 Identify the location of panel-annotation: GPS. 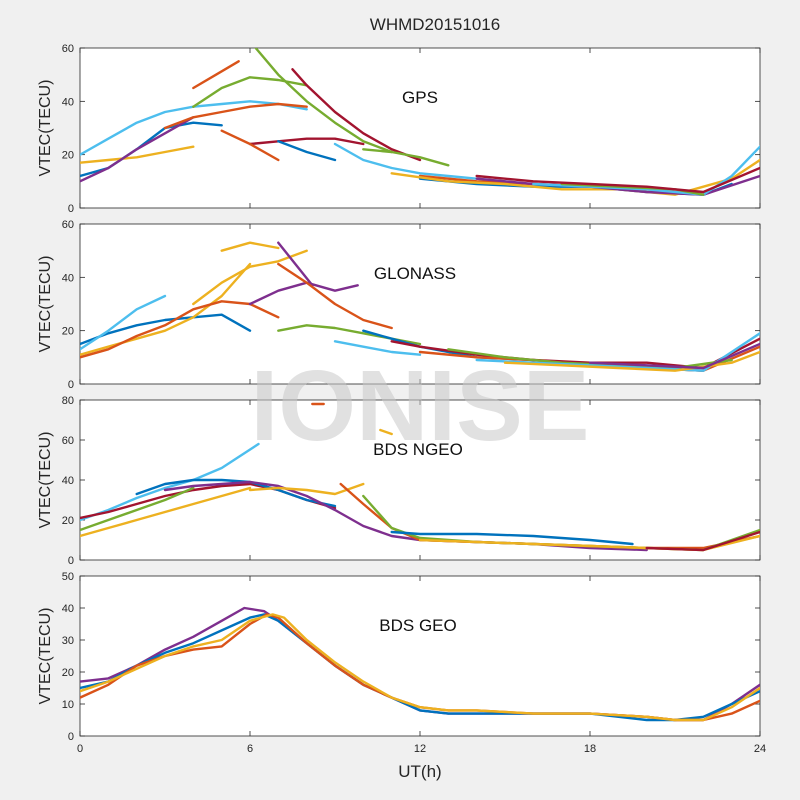
(420, 97).